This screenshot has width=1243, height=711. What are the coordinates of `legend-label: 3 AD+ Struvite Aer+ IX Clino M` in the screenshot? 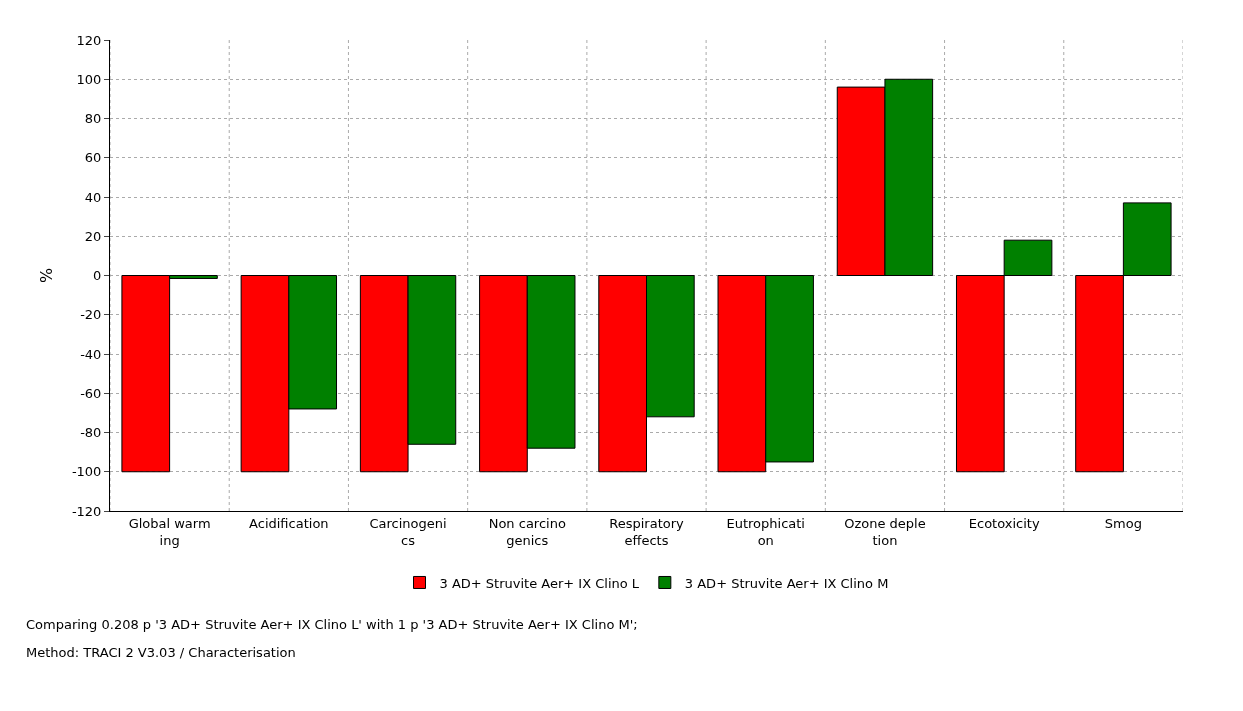 It's located at (786, 583).